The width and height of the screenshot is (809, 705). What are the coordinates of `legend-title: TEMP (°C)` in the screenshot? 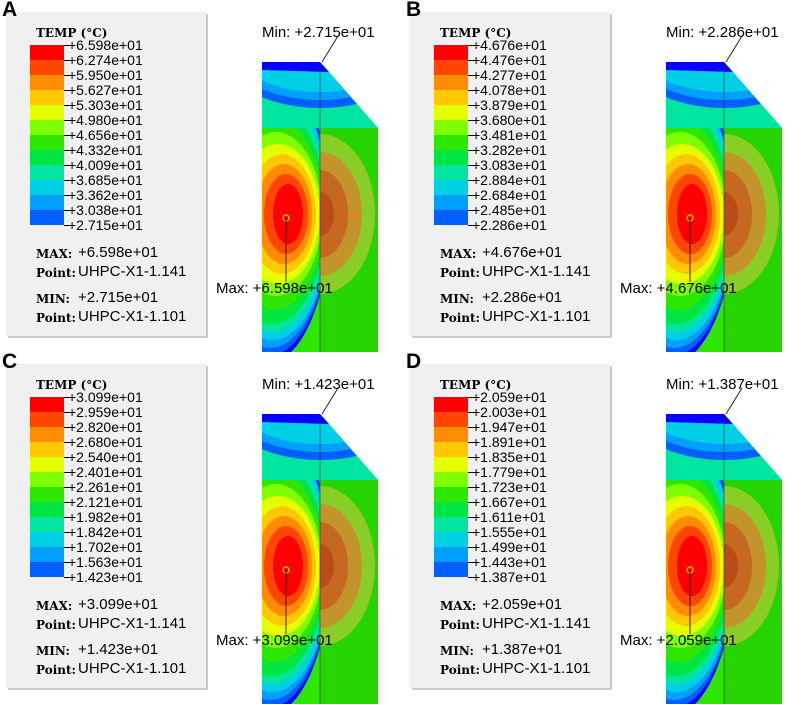 It's located at (476, 33).